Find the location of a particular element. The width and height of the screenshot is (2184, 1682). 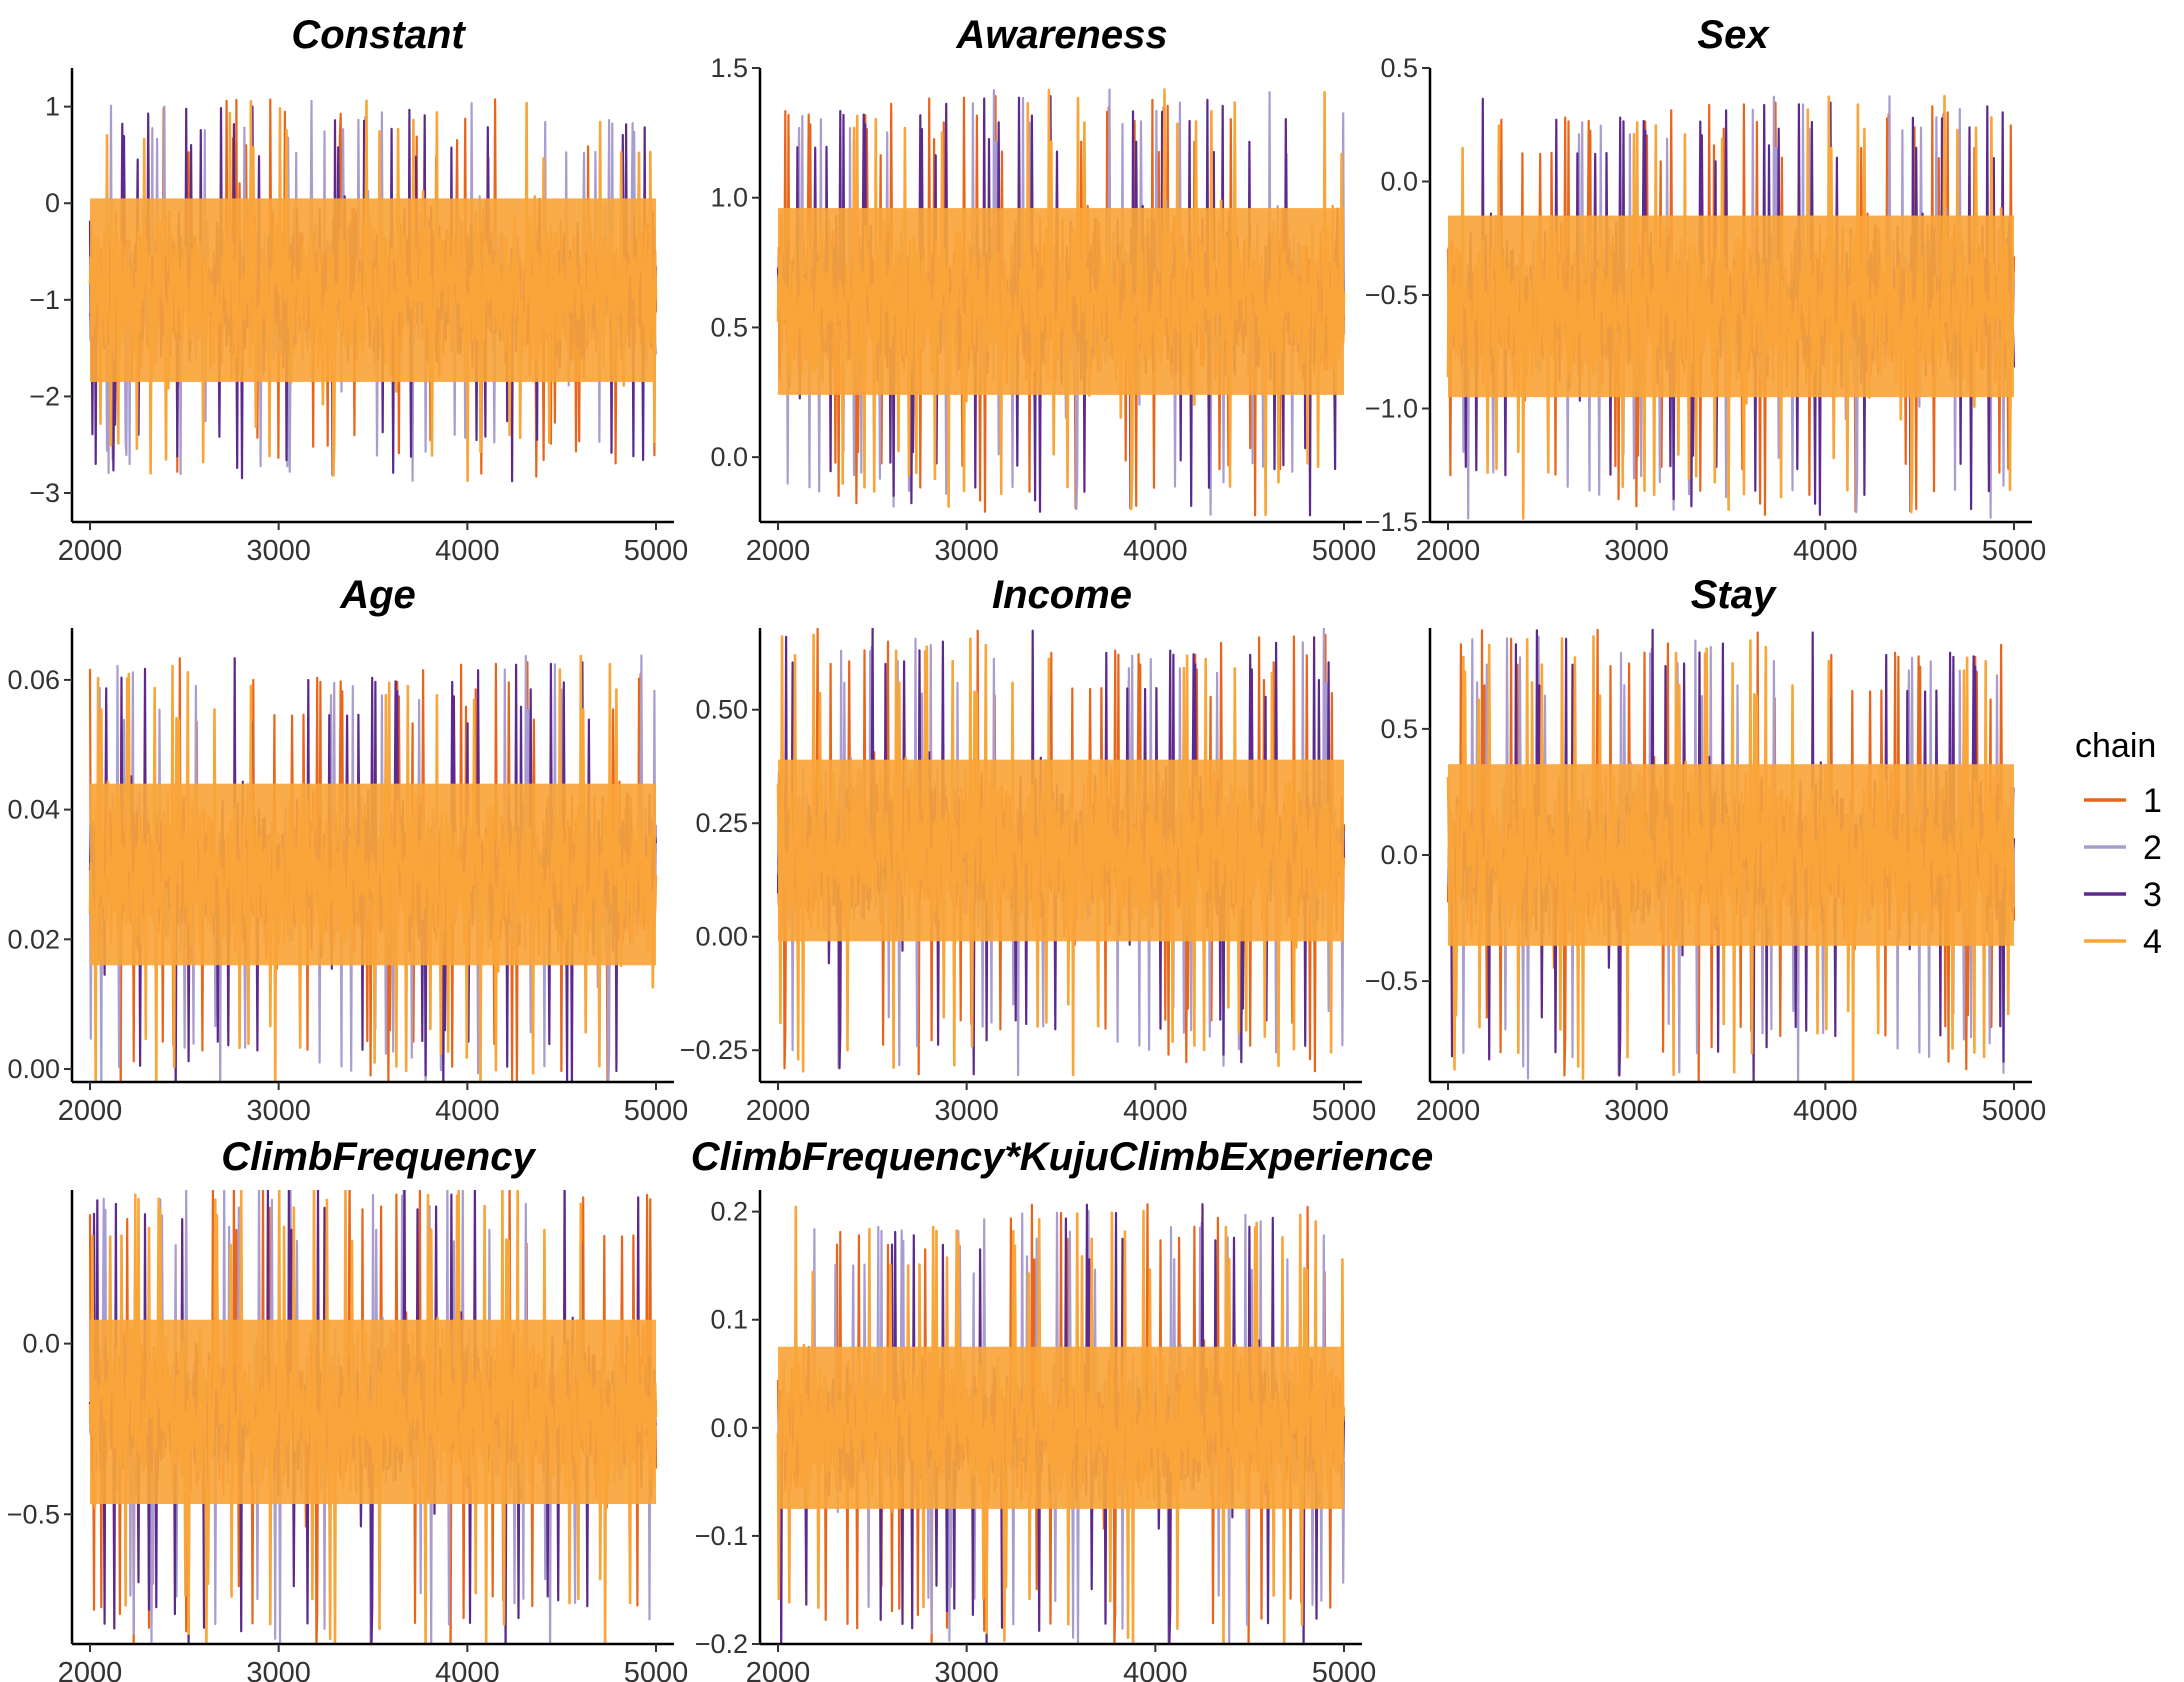

y-tick-label: 0.25 is located at coordinates (721, 823).